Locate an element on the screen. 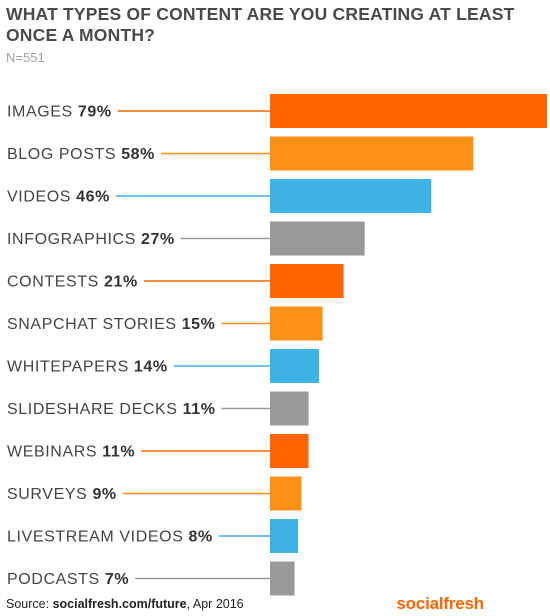 The image size is (550, 616). source-date: , Apr 2016 is located at coordinates (215, 604).